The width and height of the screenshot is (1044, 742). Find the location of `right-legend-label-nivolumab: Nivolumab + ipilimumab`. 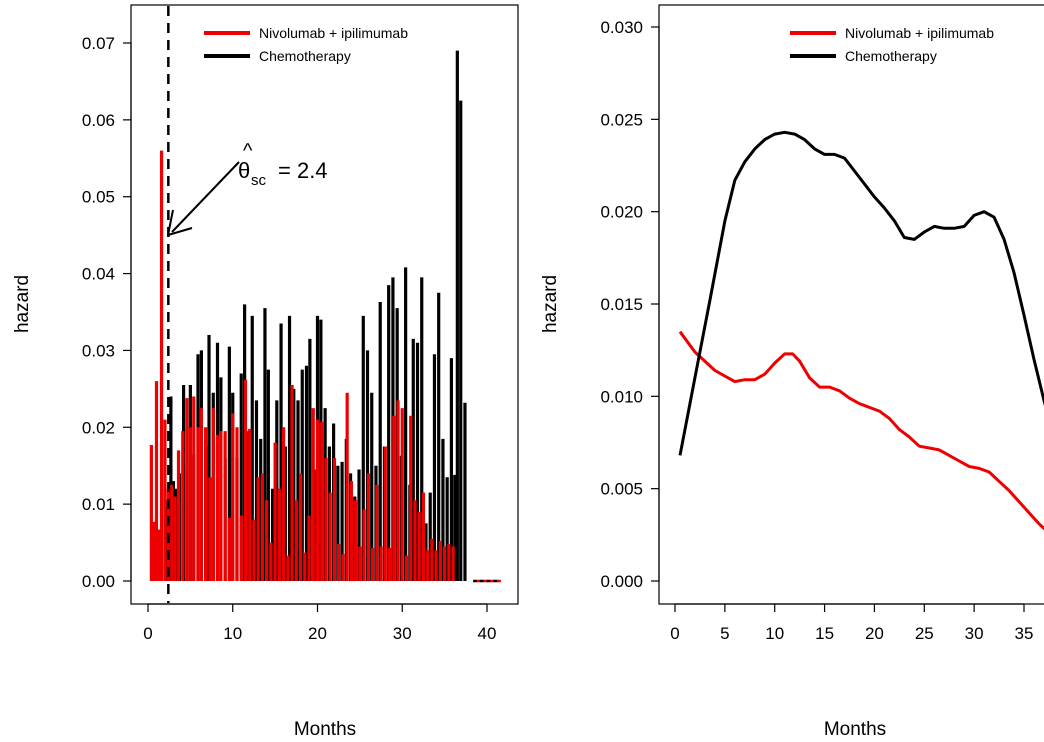

right-legend-label-nivolumab: Nivolumab + ipilimumab is located at coordinates (919, 33).